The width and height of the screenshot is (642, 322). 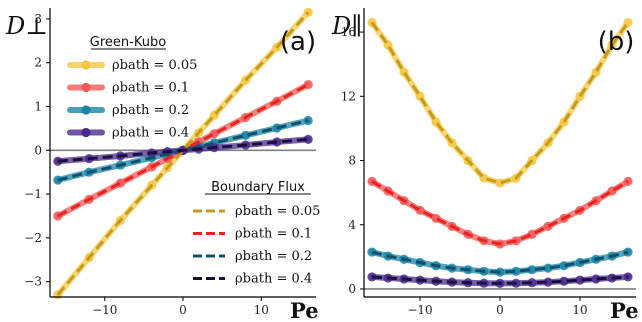 What do you see at coordinates (258, 187) in the screenshot?
I see `legend-title-boundary-flux: Boundary Flux` at bounding box center [258, 187].